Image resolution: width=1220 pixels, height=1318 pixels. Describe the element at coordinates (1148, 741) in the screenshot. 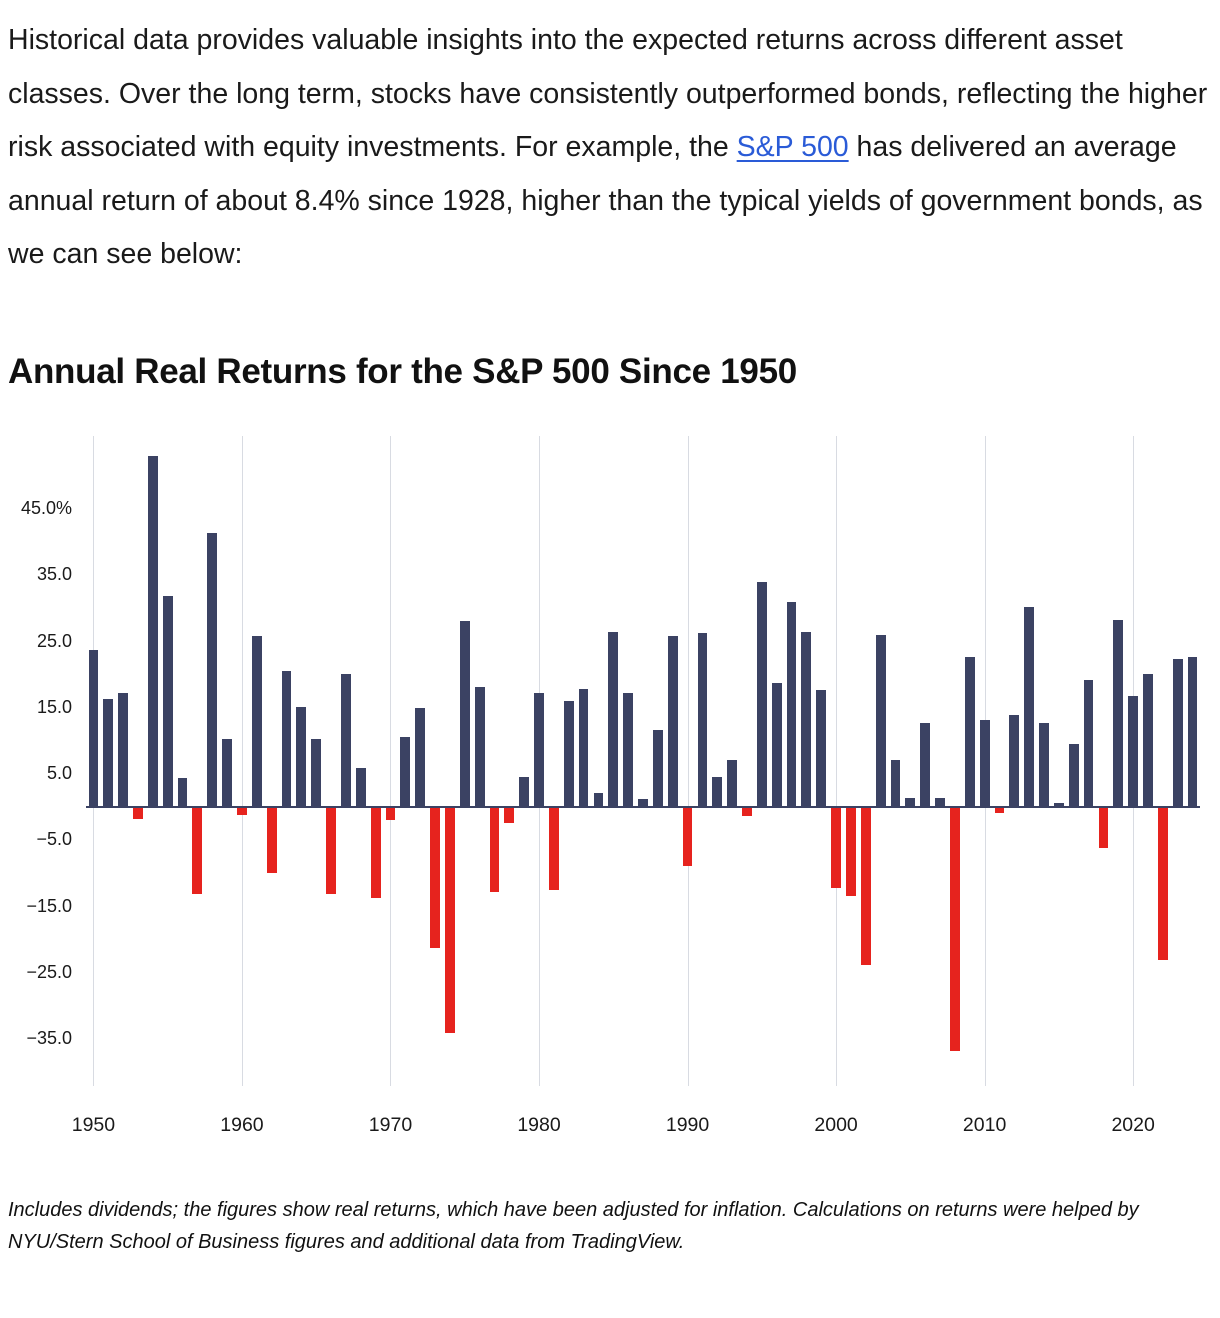

I see `bar-2021` at that location.